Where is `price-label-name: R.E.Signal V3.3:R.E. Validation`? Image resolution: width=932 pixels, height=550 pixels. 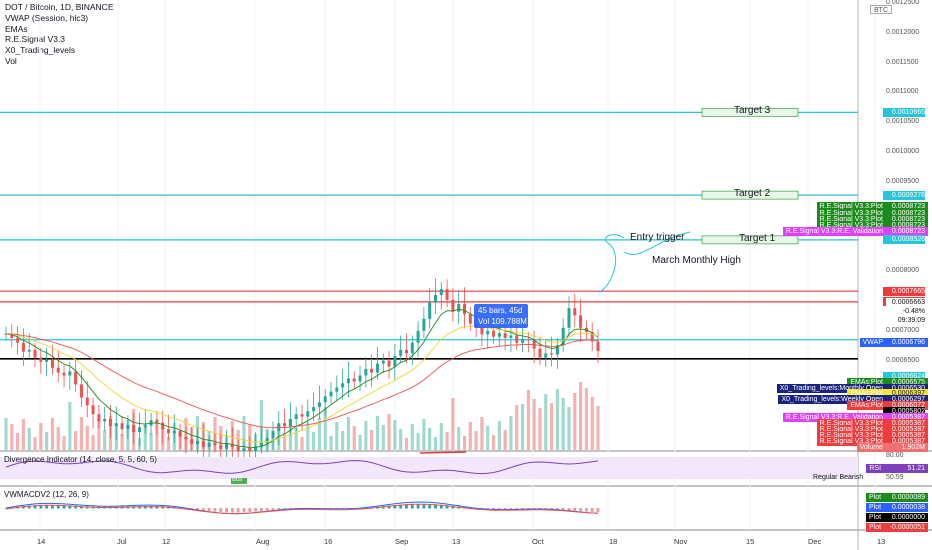
price-label-name: R.E.Signal V3.3:R.E. Validation is located at coordinates (834, 231).